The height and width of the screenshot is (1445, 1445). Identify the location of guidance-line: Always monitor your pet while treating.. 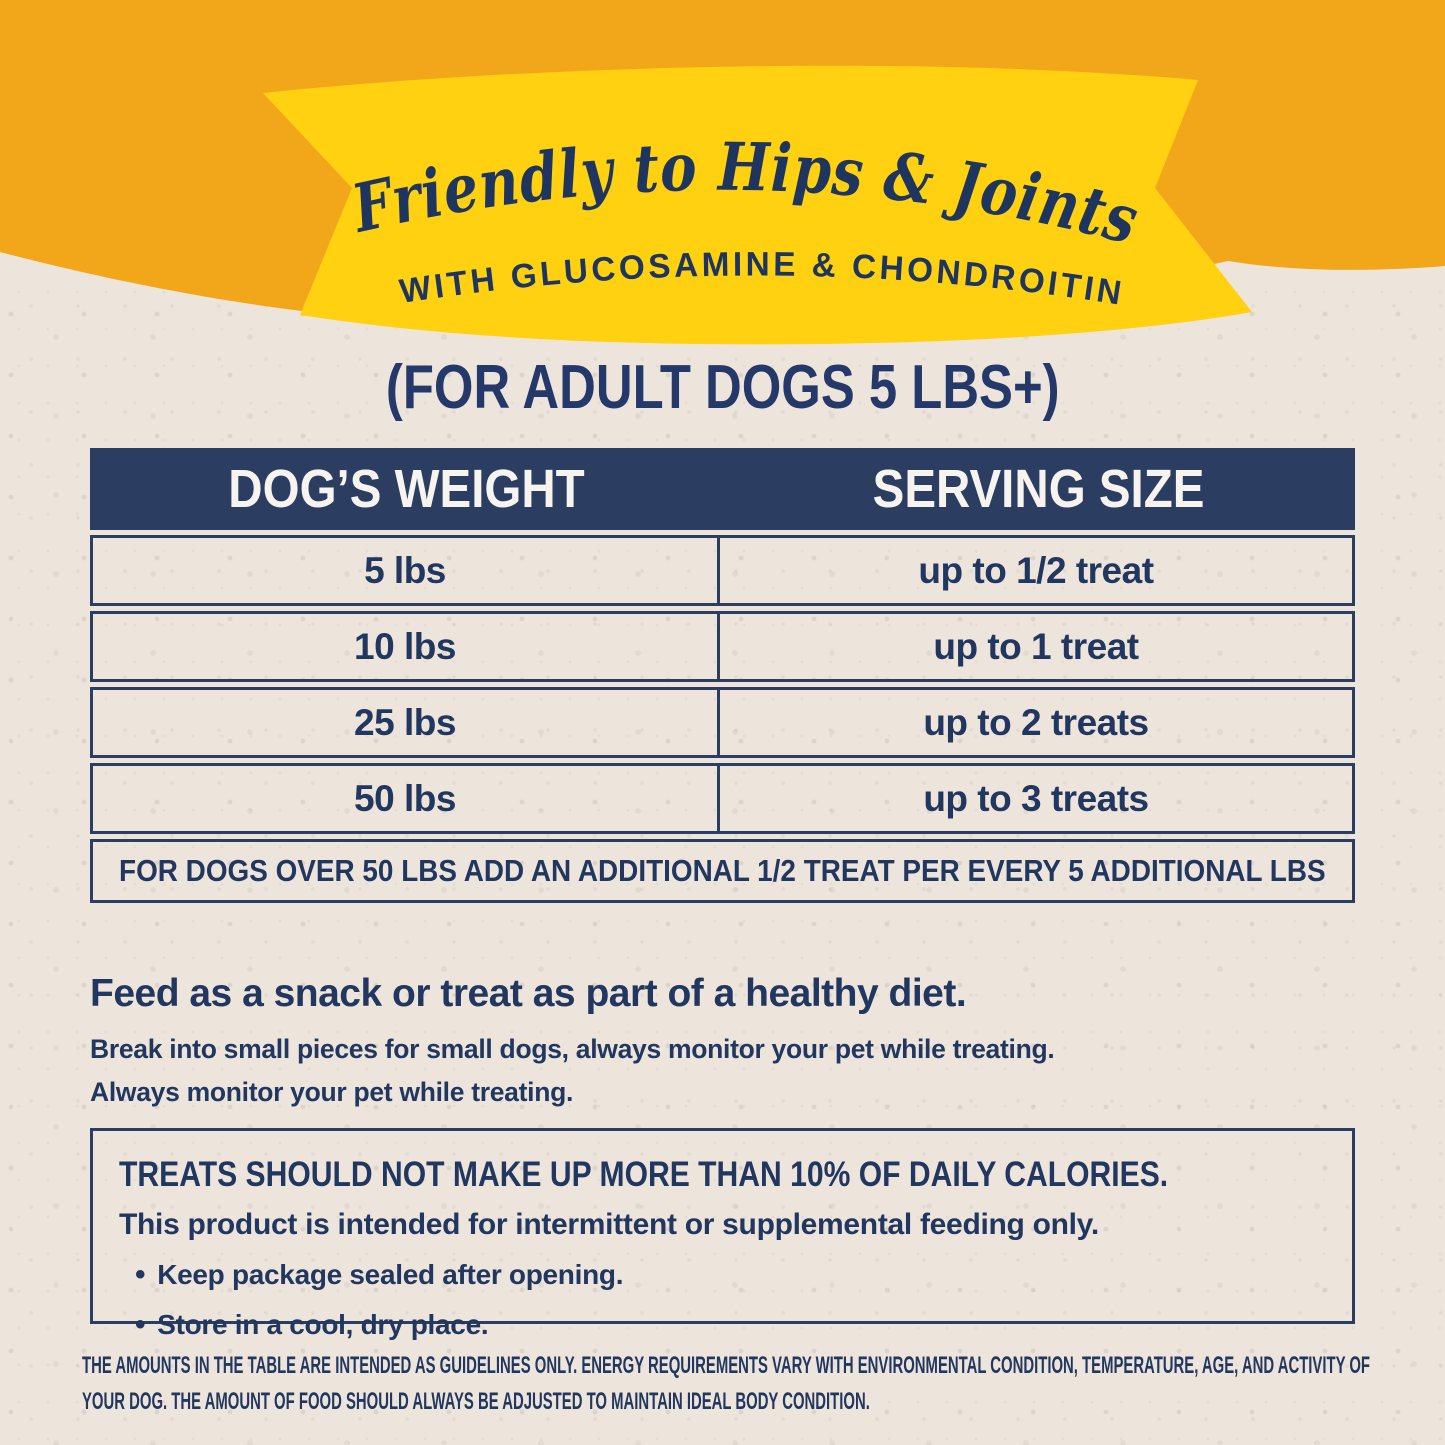
(332, 1091).